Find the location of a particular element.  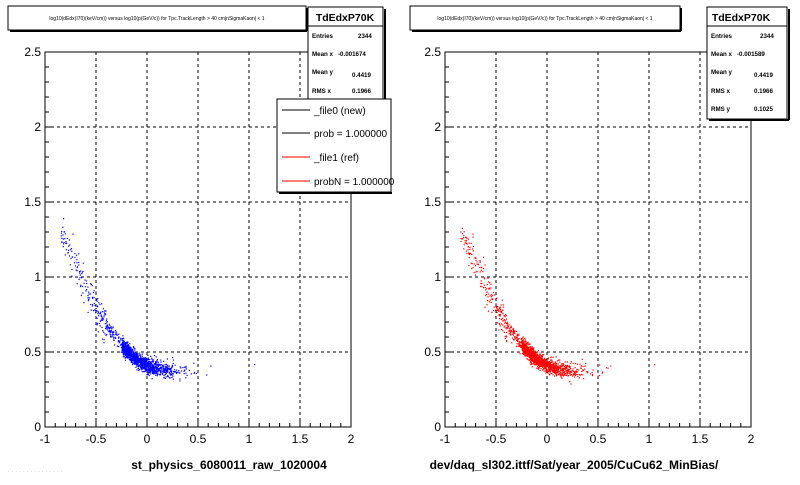

right-stats-row-label: Entries is located at coordinates (722, 36).